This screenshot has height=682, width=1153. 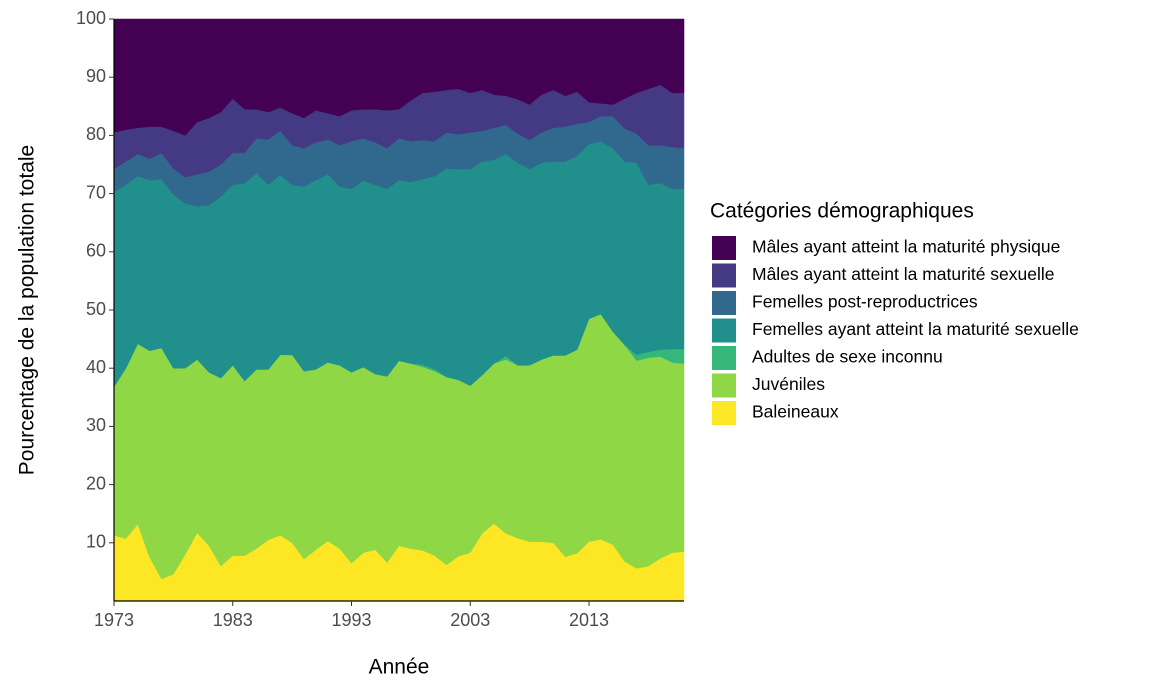 What do you see at coordinates (470, 620) in the screenshot?
I see `x-tick-label: 2003` at bounding box center [470, 620].